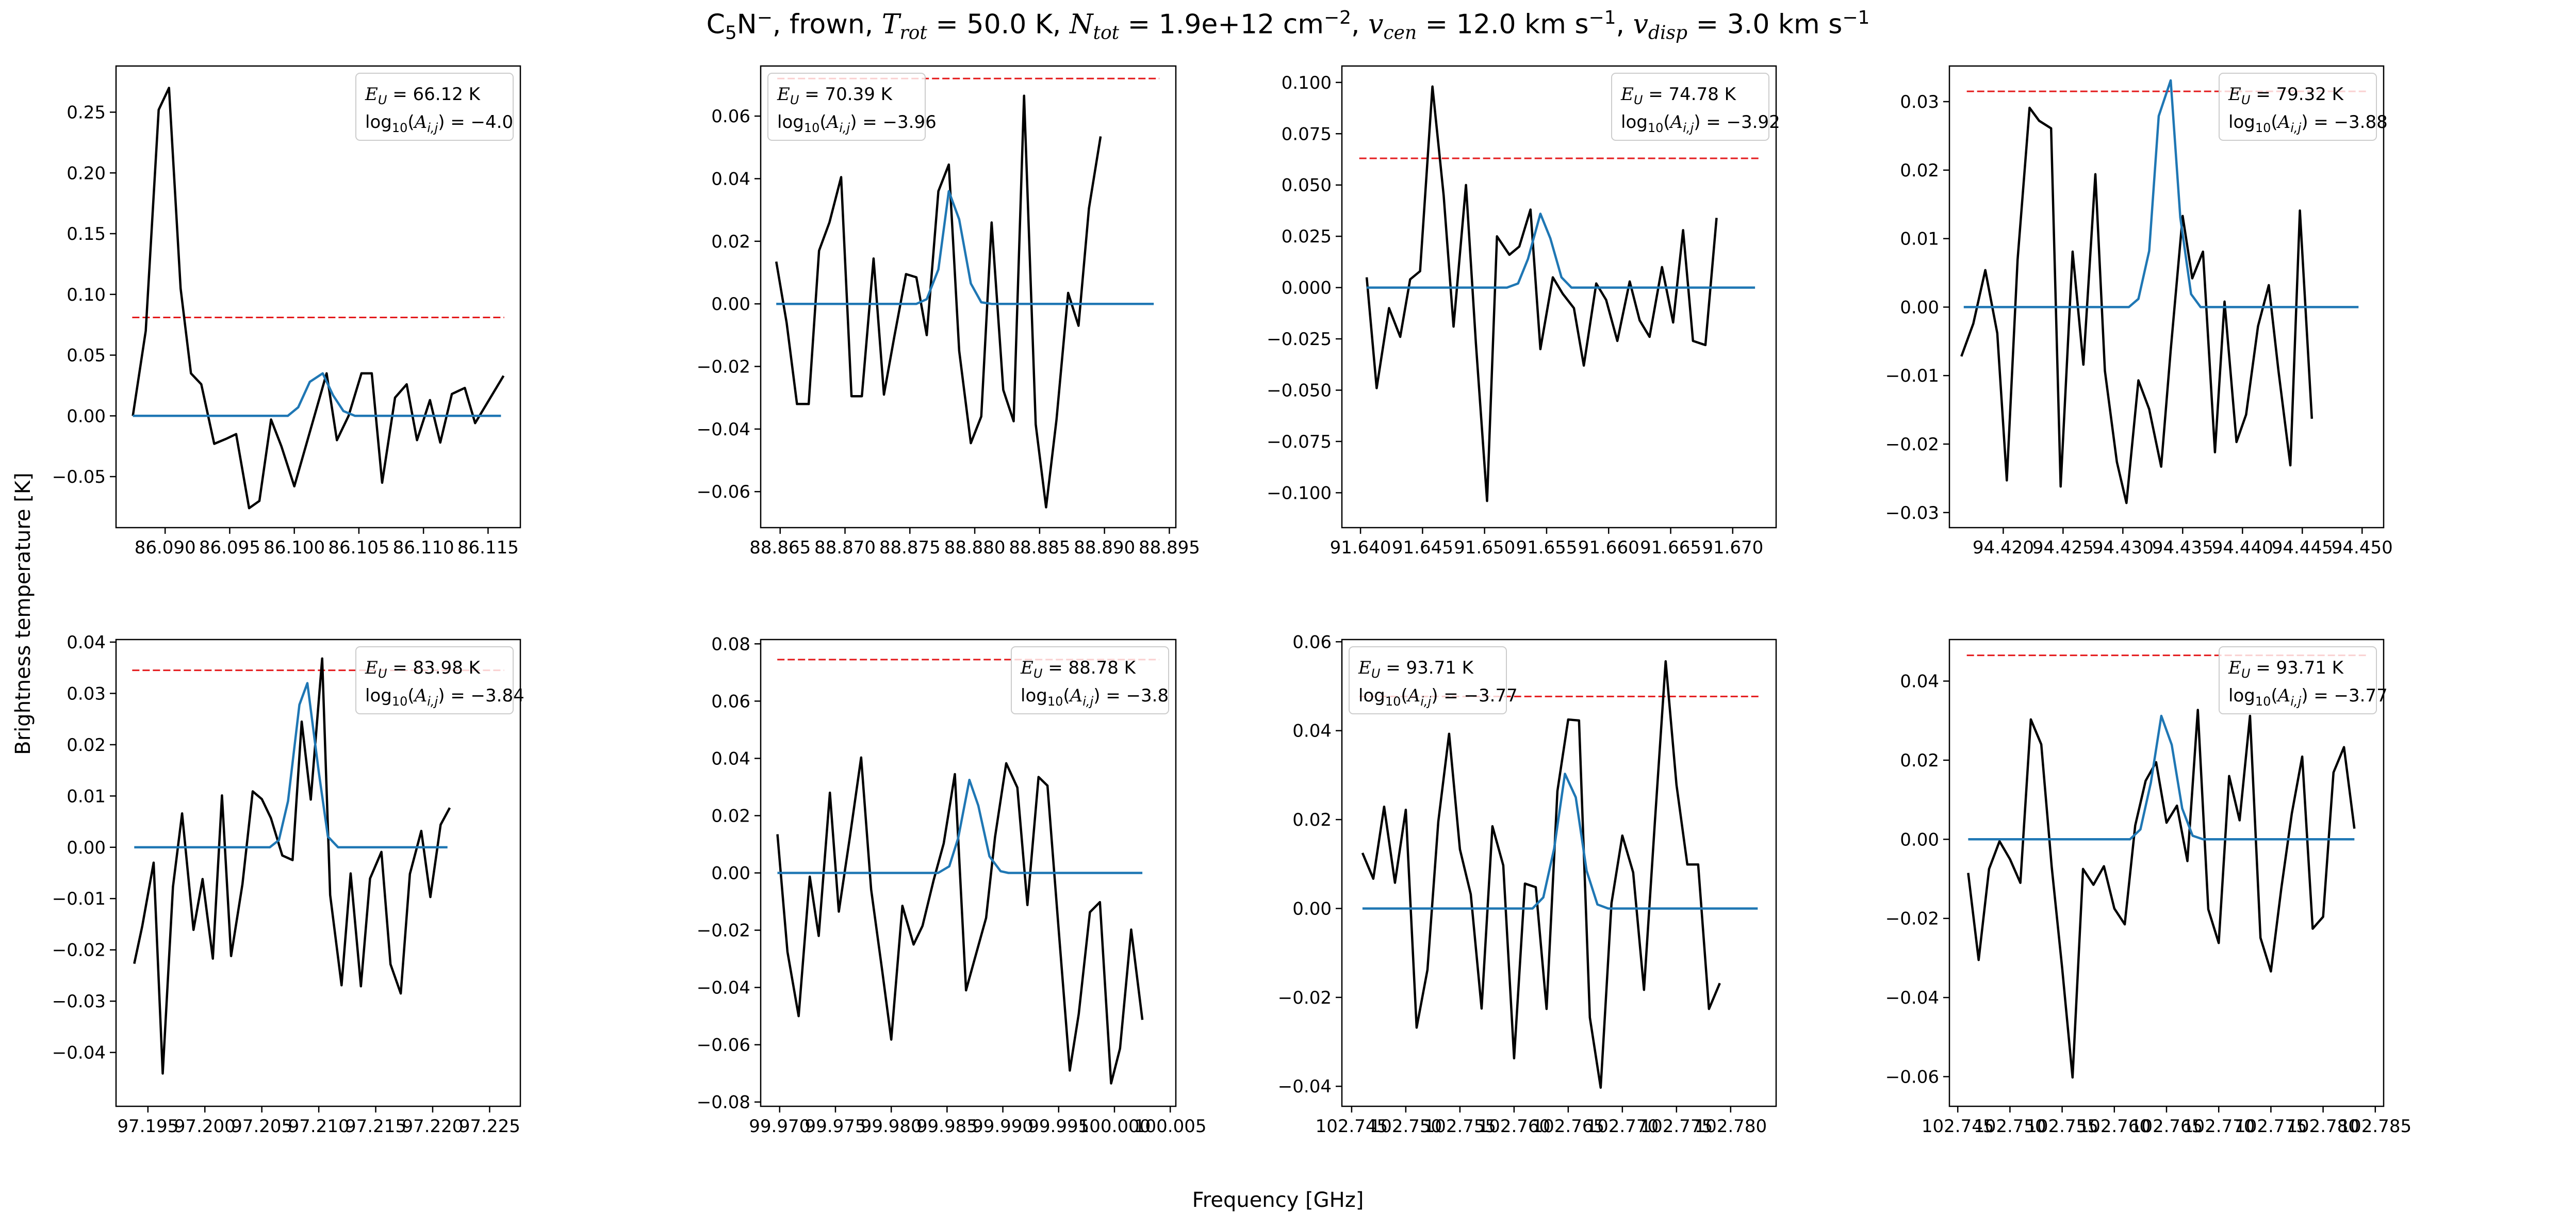  I want to click on legend-upper-energy: EU = 79.32 K, so click(2286, 96).